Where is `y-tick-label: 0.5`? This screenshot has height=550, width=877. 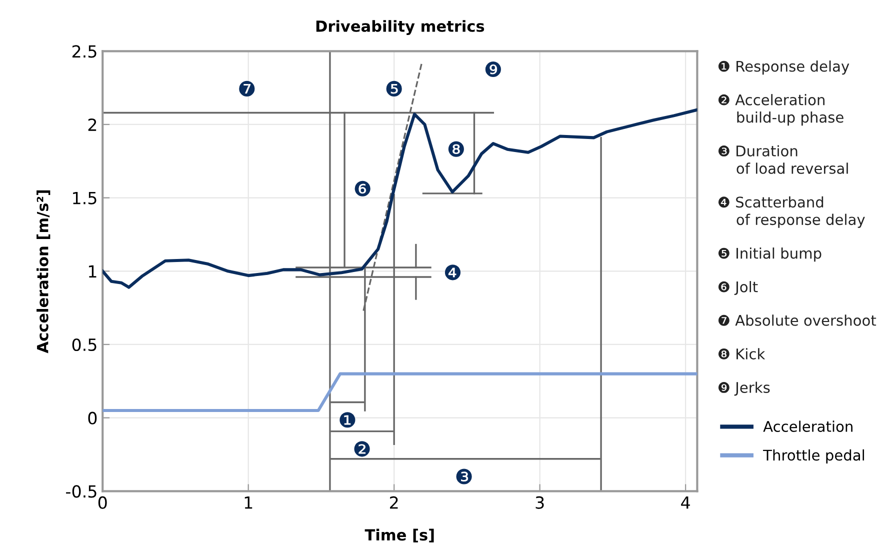
y-tick-label: 0.5 is located at coordinates (84, 345).